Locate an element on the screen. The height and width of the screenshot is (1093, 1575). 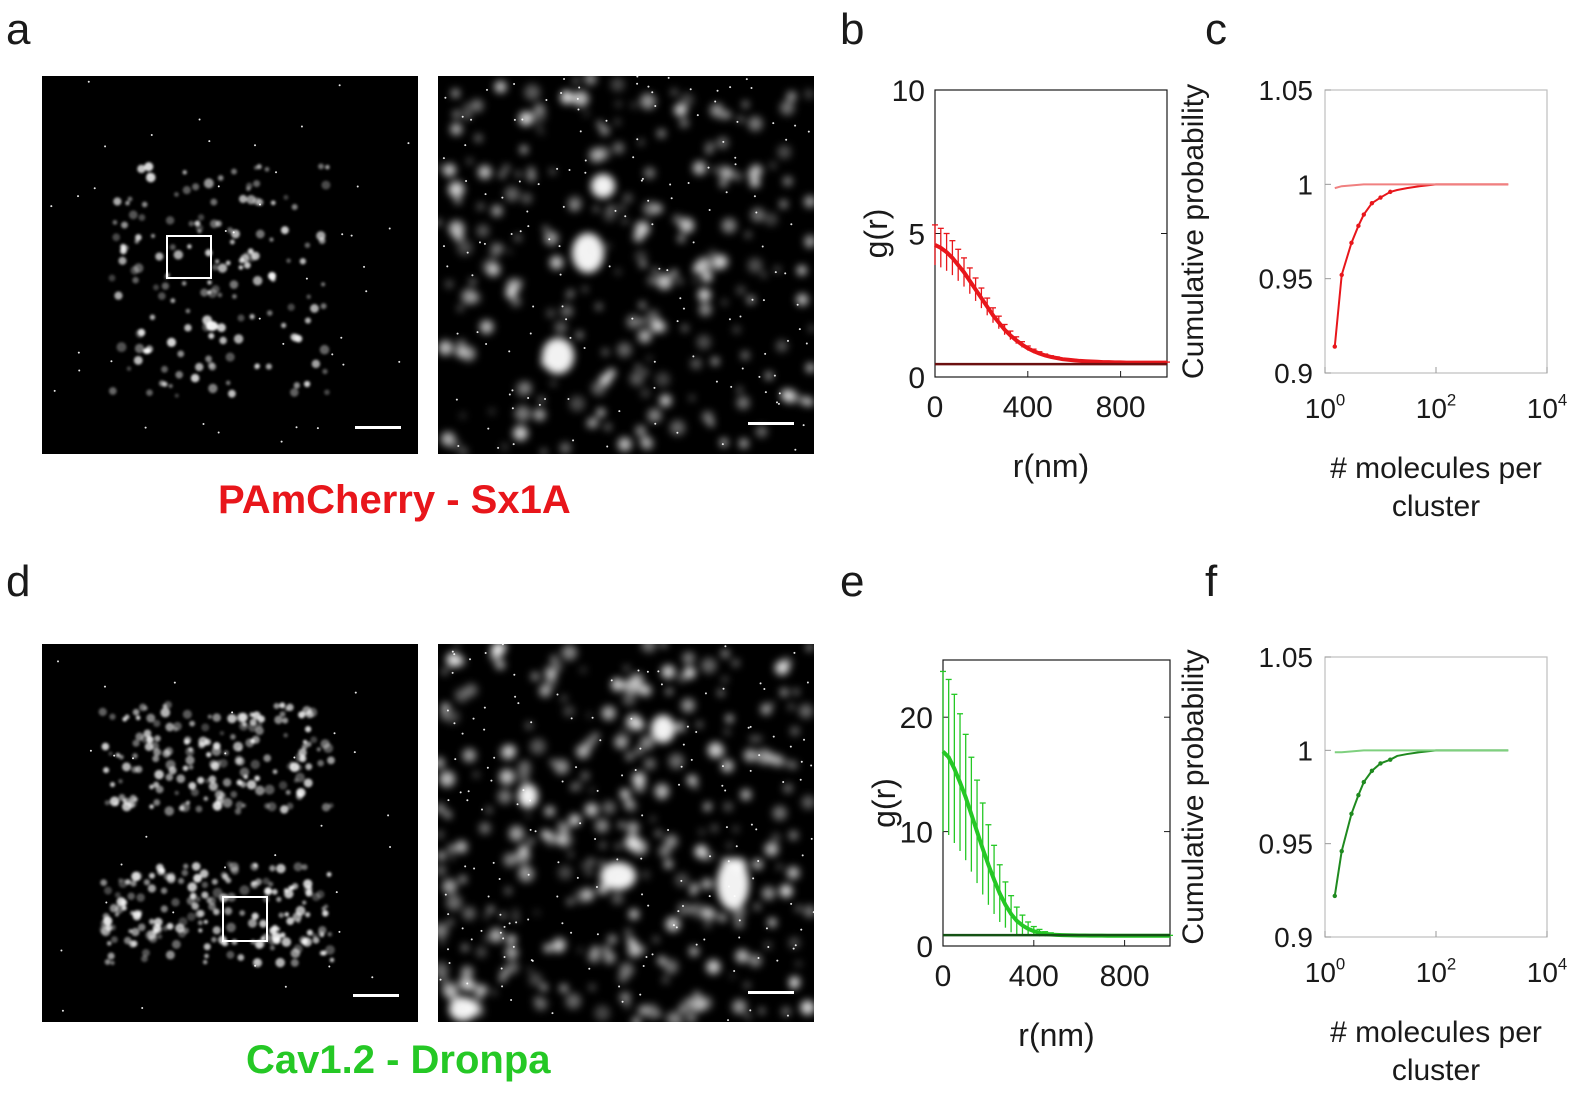
x-axis-label-line: # molecules per is located at coordinates (1436, 1032).